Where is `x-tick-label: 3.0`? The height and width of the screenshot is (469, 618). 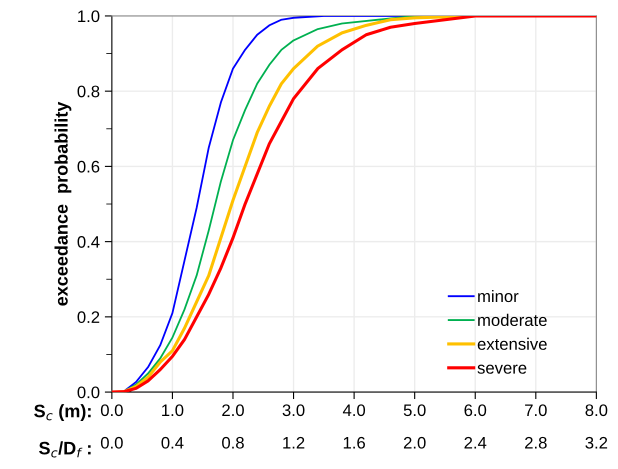 x-tick-label: 3.0 is located at coordinates (293, 410).